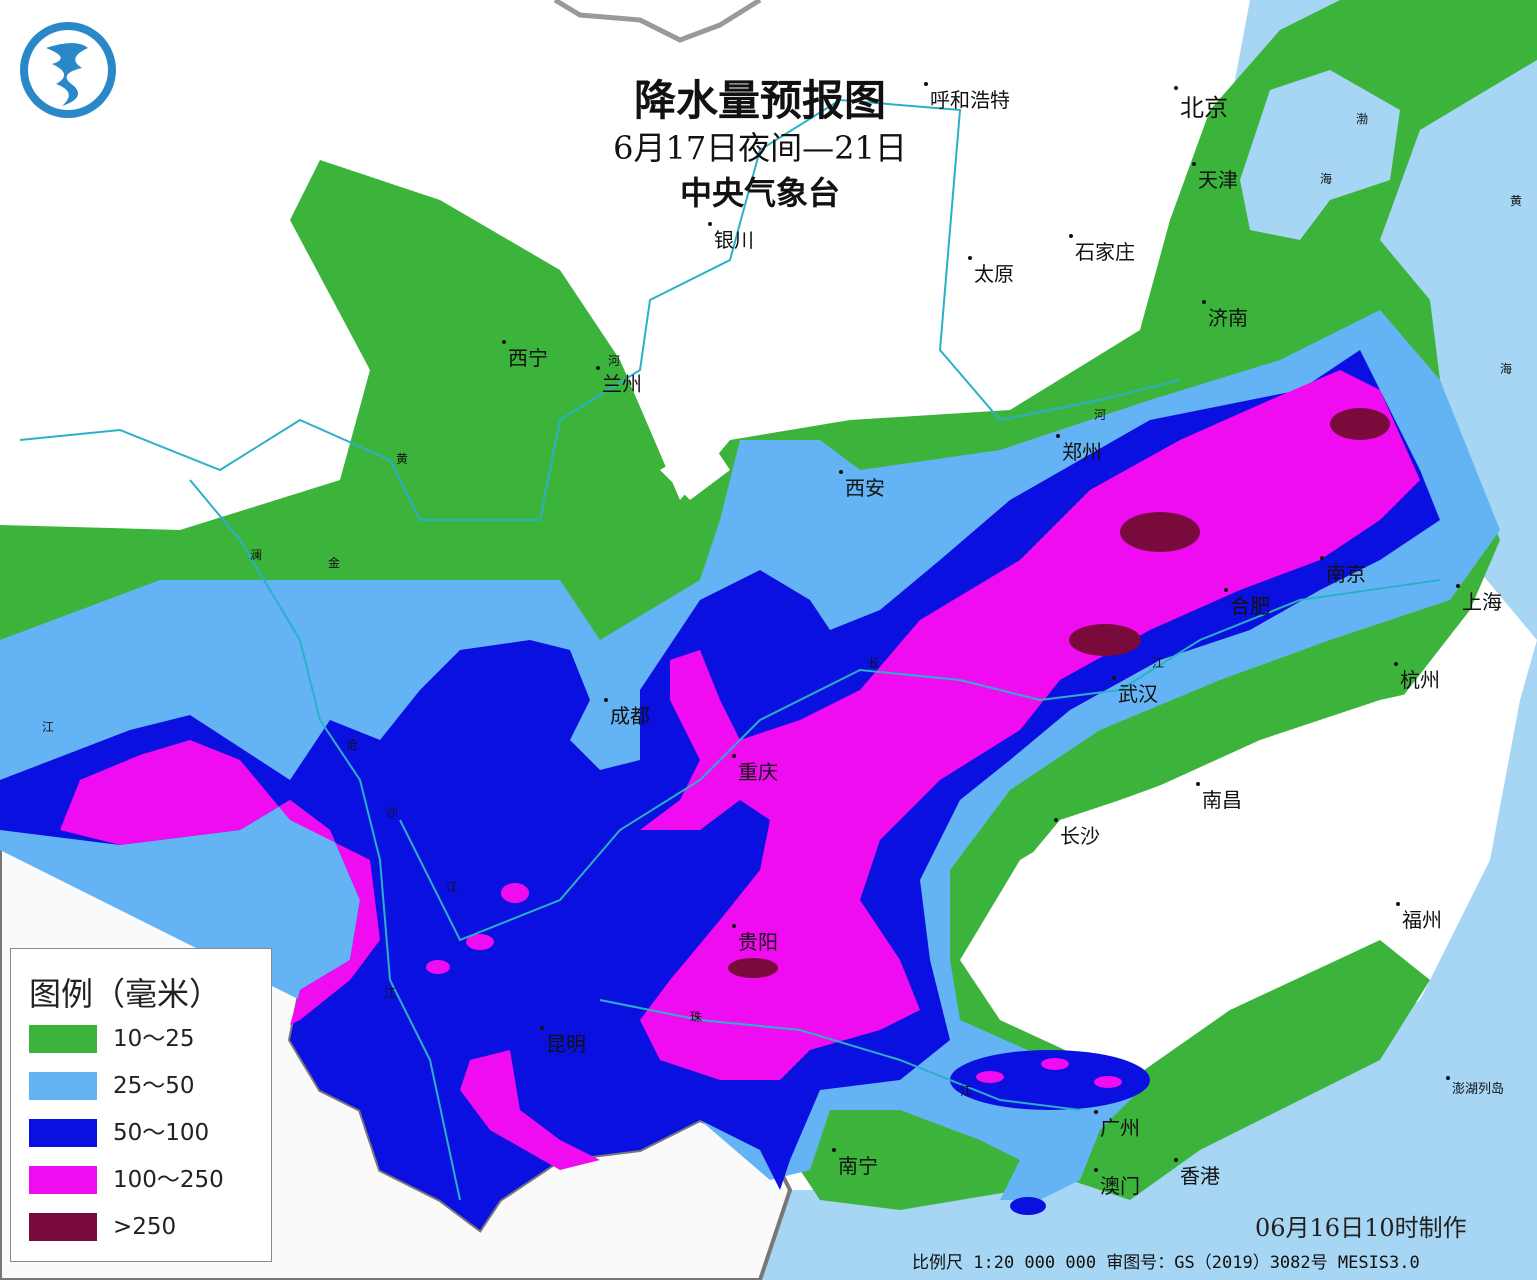 The height and width of the screenshot is (1280, 1537). What do you see at coordinates (695, 470) in the screenshot?
I see `no-rain-sichuan-north` at bounding box center [695, 470].